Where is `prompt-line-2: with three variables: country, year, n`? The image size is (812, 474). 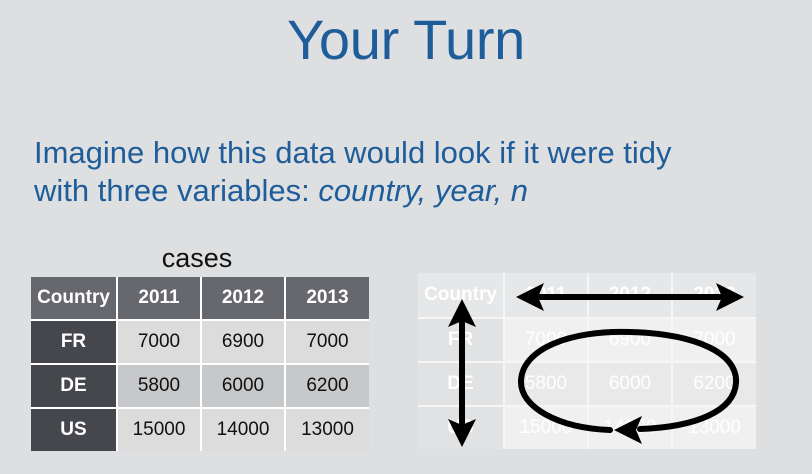 prompt-line-2: with three variables: country, year, n is located at coordinates (414, 191).